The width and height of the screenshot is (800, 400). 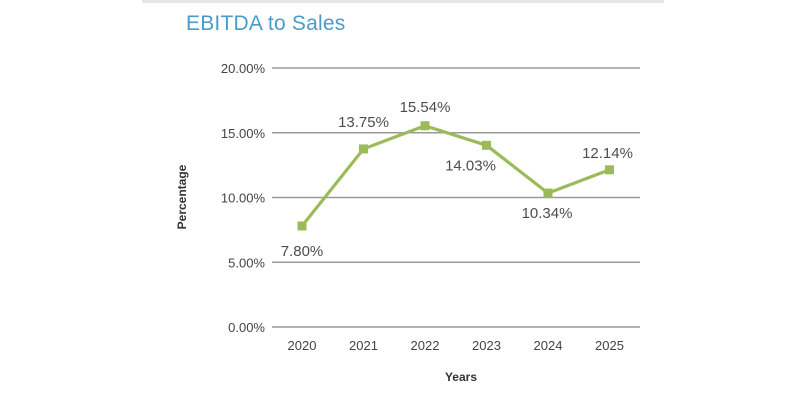 I want to click on x-tick-label: 2024, so click(x=548, y=345).